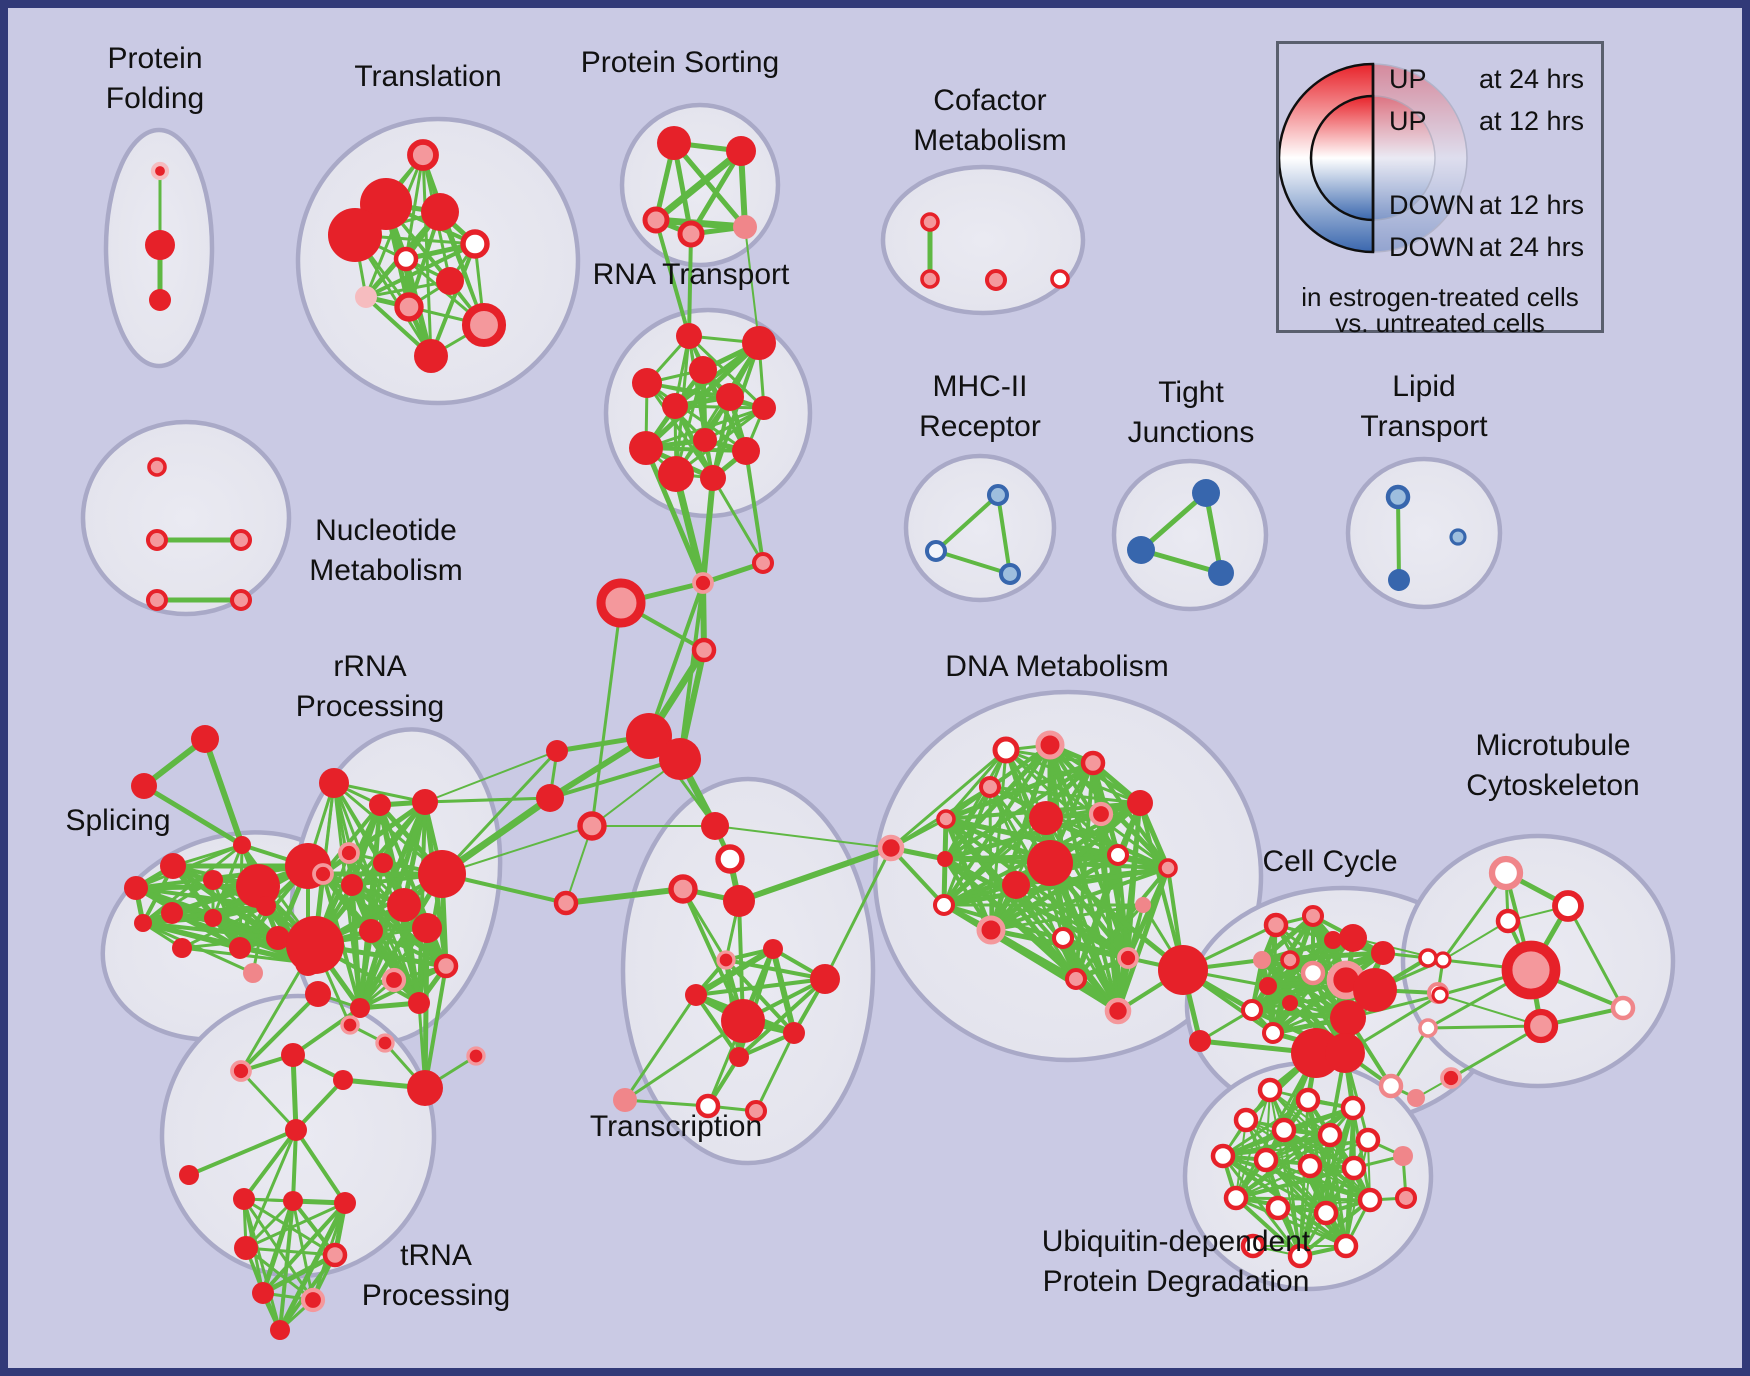  Describe the element at coordinates (1342, 158) in the screenshot. I see `legend-circle-inner-left-half` at that location.